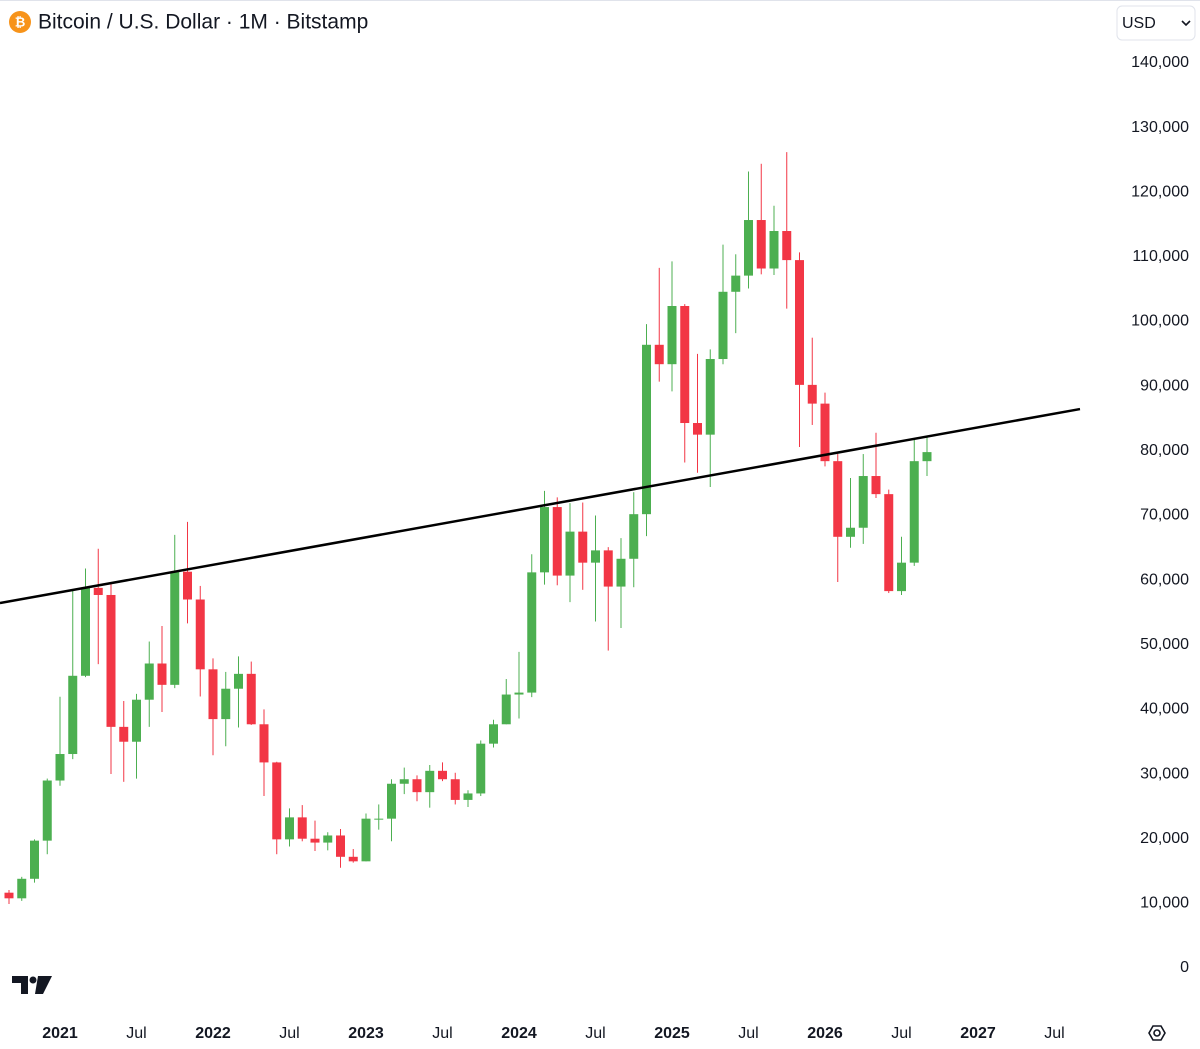 The height and width of the screenshot is (1049, 1200). Describe the element at coordinates (1160, 191) in the screenshot. I see `y-tick-label: 120,000` at that location.